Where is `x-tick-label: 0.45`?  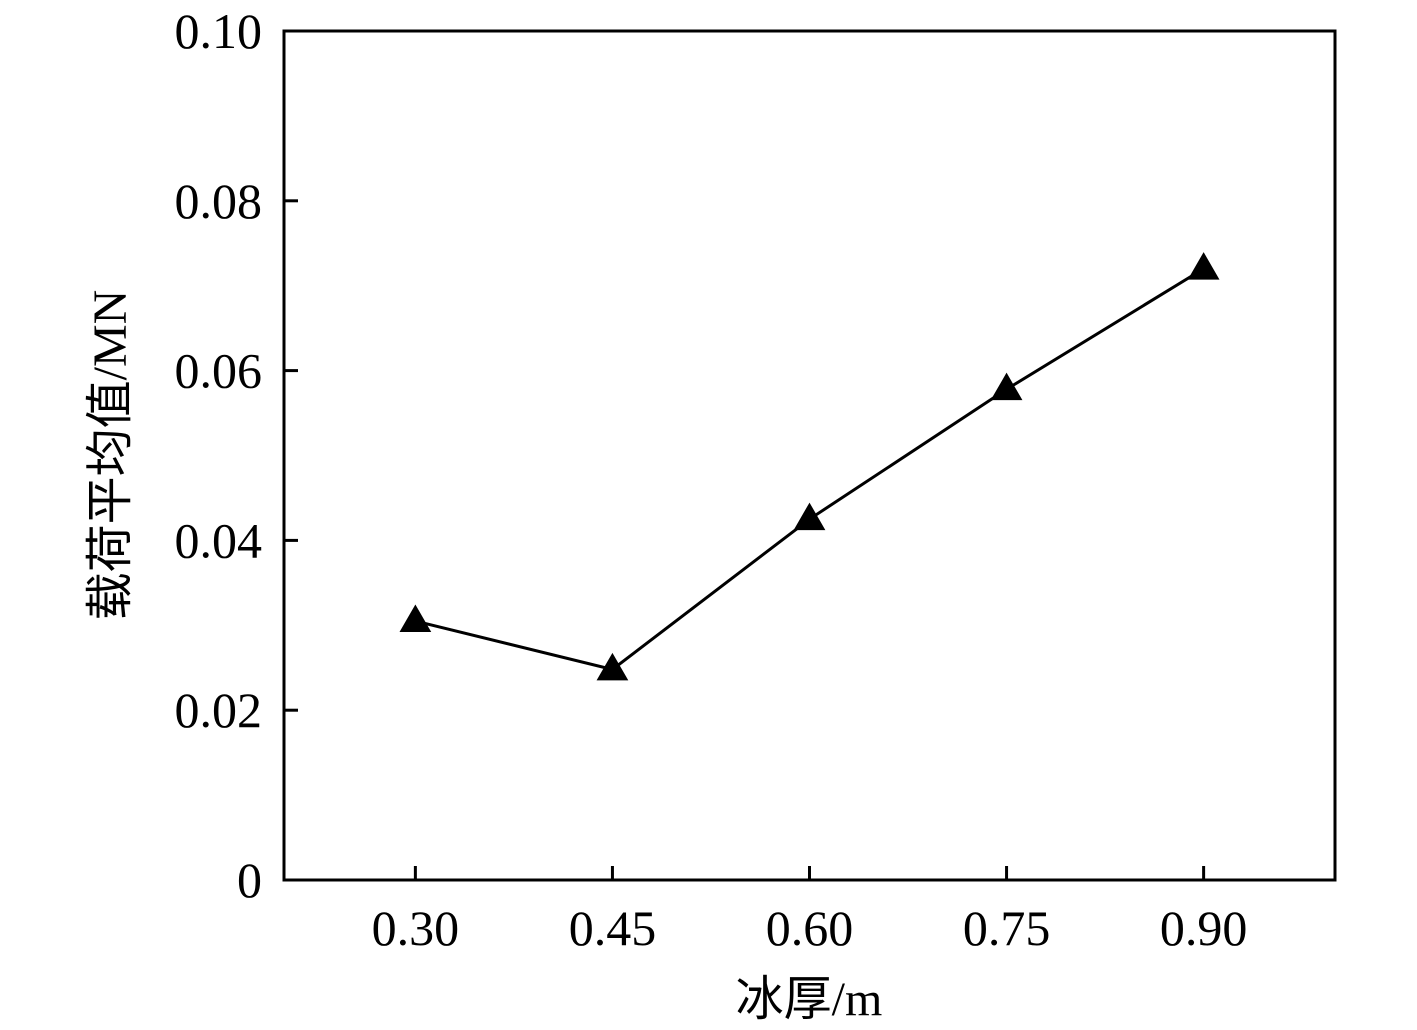 x-tick-label: 0.45 is located at coordinates (613, 928).